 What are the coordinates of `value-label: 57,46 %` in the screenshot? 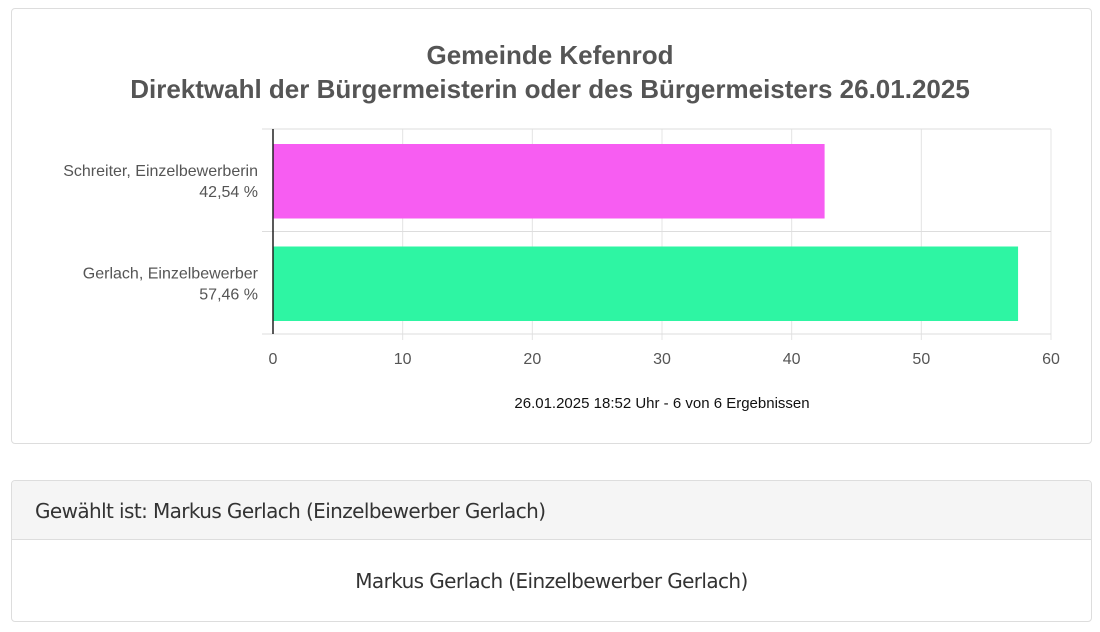 It's located at (228, 295).